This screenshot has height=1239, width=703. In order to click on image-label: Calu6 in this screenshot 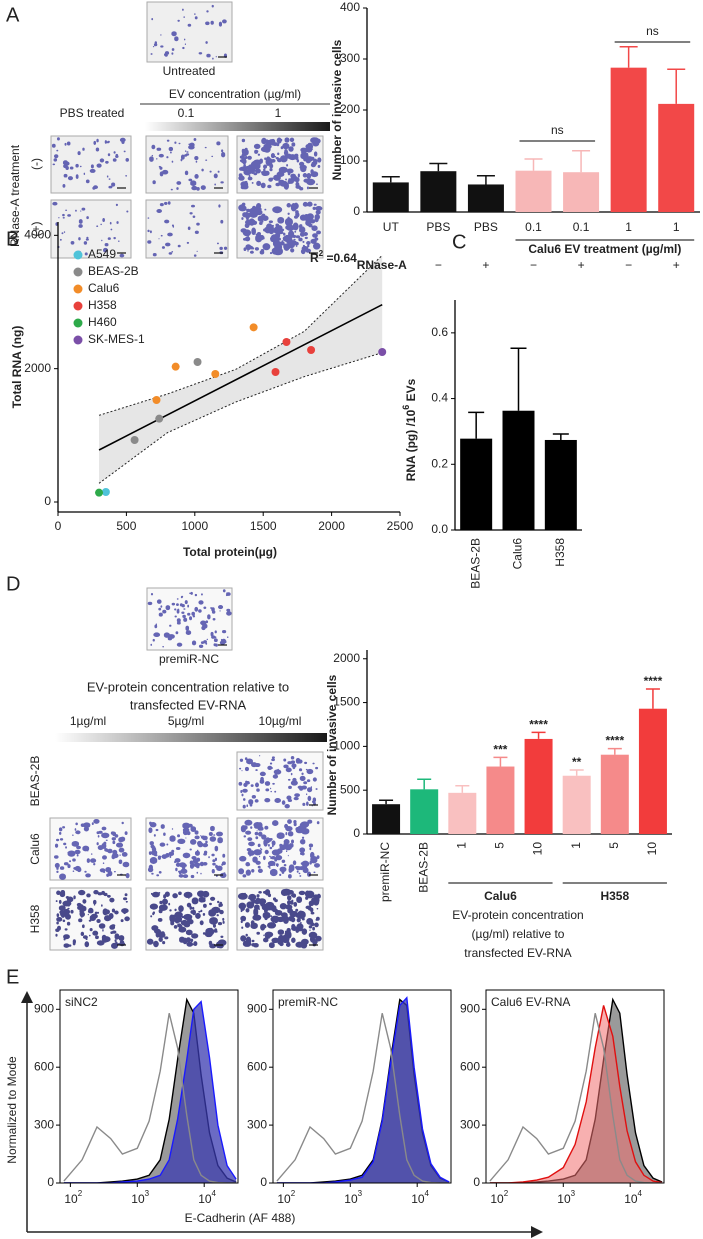, I will do `click(35, 849)`.